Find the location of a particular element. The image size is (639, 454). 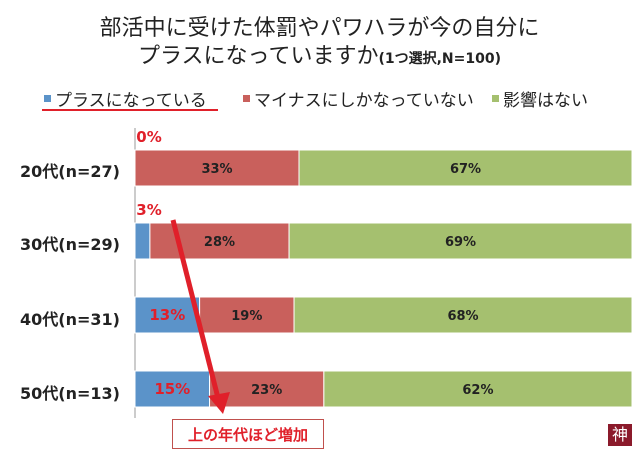

data-label: 67% is located at coordinates (465, 169).